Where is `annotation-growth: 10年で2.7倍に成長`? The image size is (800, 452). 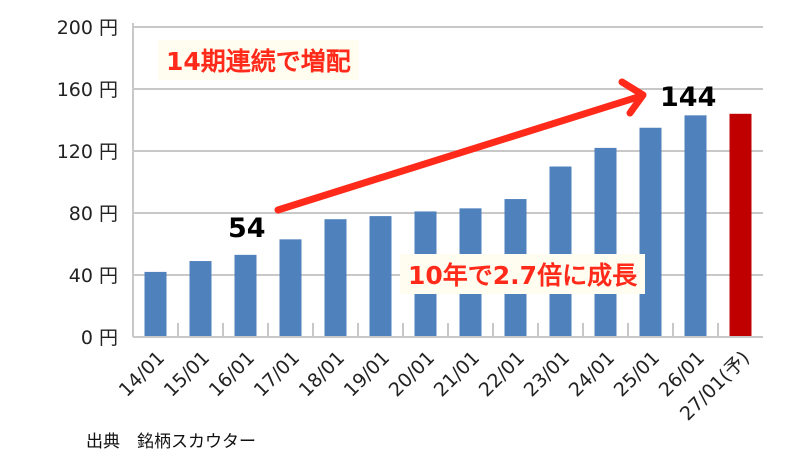
annotation-growth: 10年で2.7倍に成長 is located at coordinates (523, 274).